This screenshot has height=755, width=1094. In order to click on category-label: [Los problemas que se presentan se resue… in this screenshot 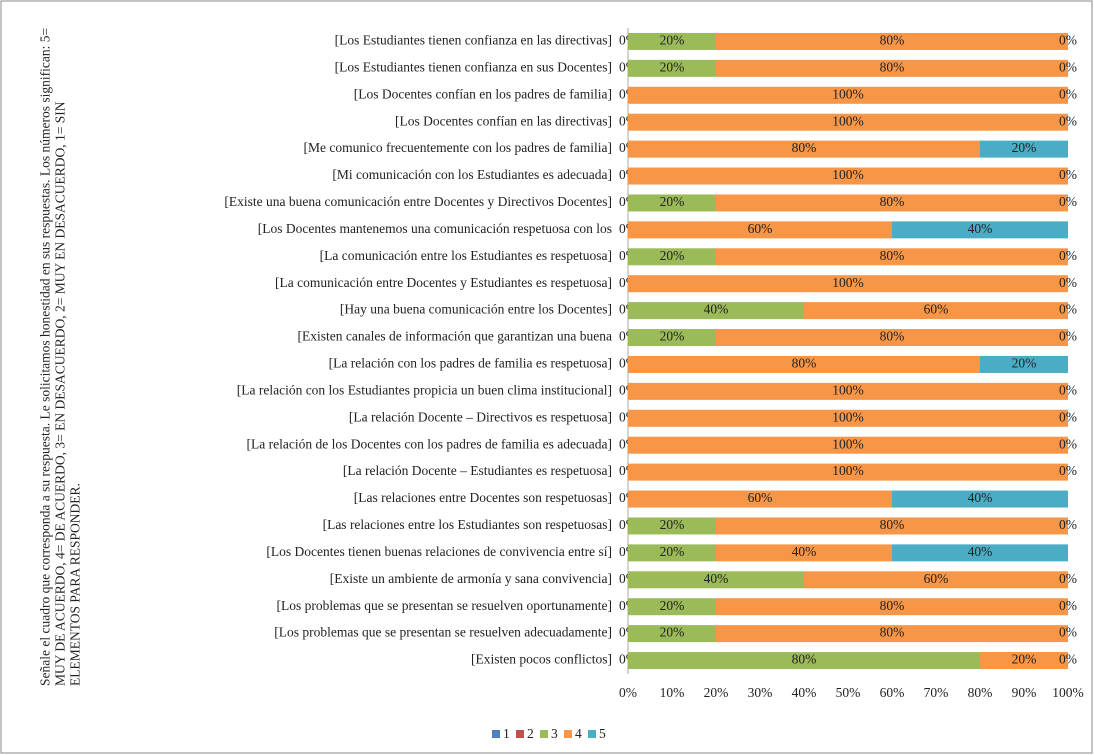, I will do `click(443, 632)`.